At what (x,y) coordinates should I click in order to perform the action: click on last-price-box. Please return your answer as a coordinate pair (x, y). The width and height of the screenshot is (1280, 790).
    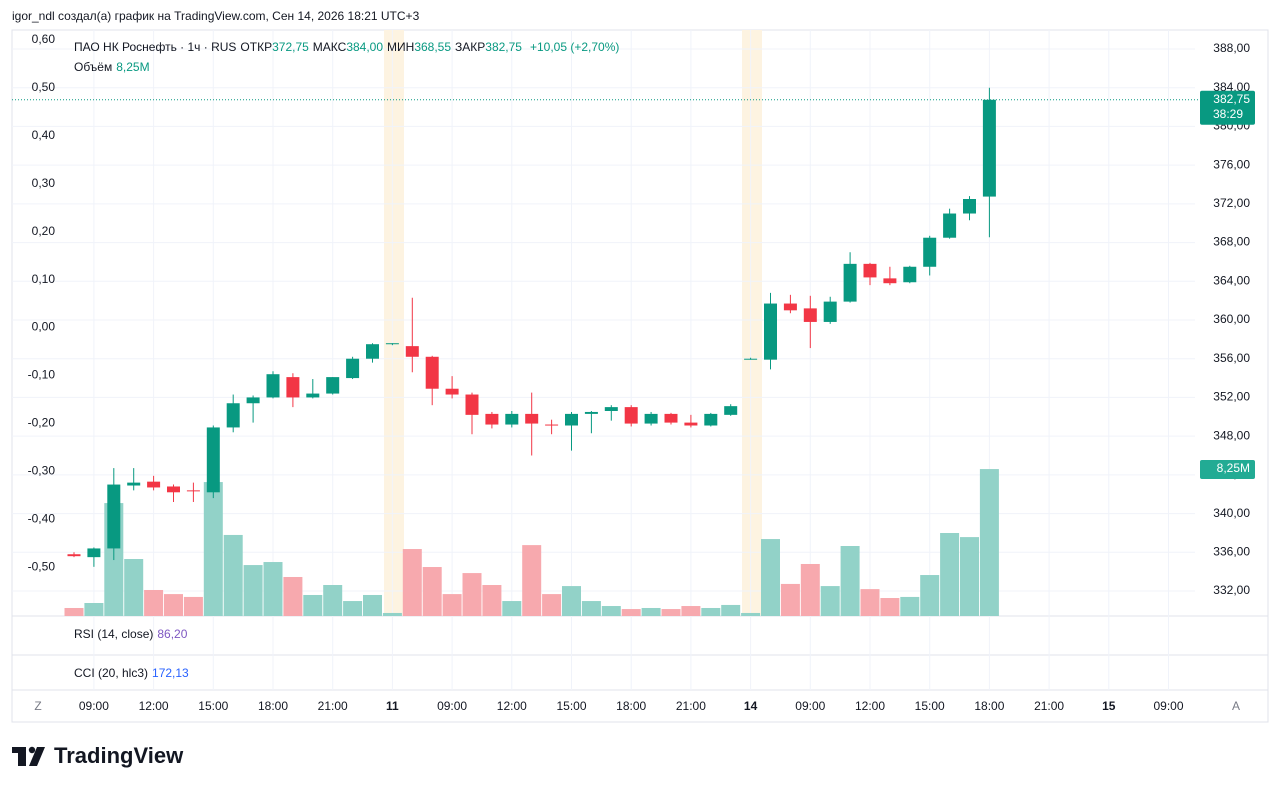
    Looking at the image, I should click on (1227, 107).